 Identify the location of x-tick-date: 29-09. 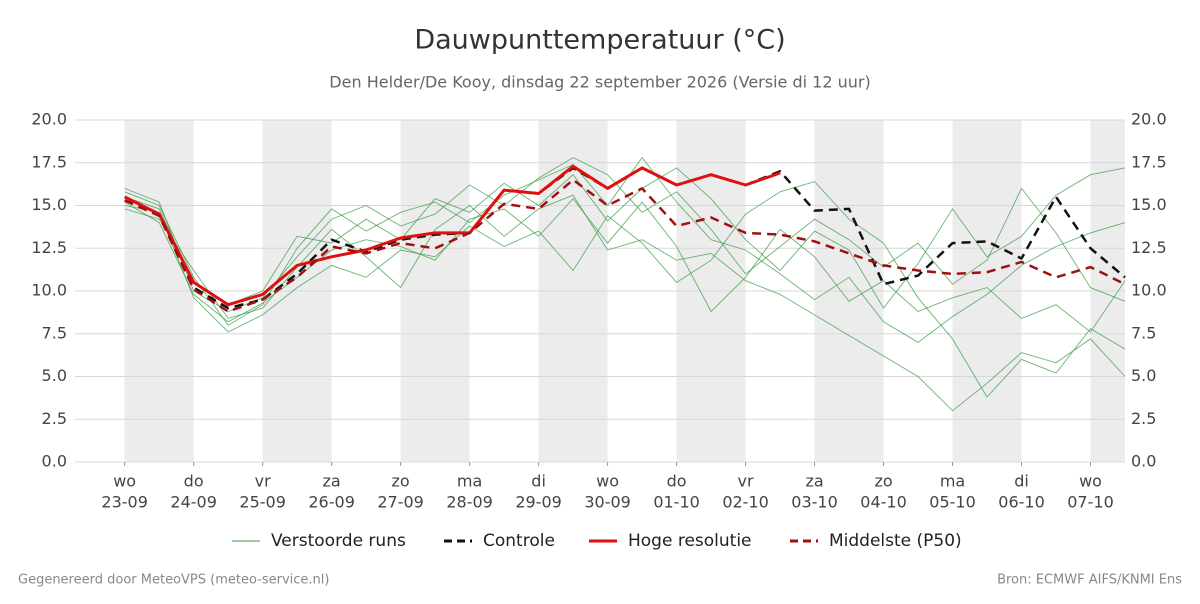
(538, 502).